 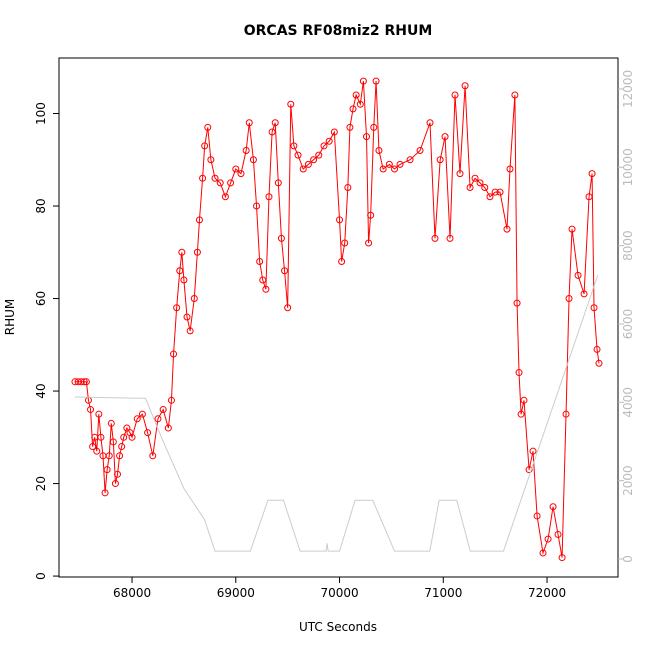 I want to click on y-tick-label: 20, so click(x=41, y=483).